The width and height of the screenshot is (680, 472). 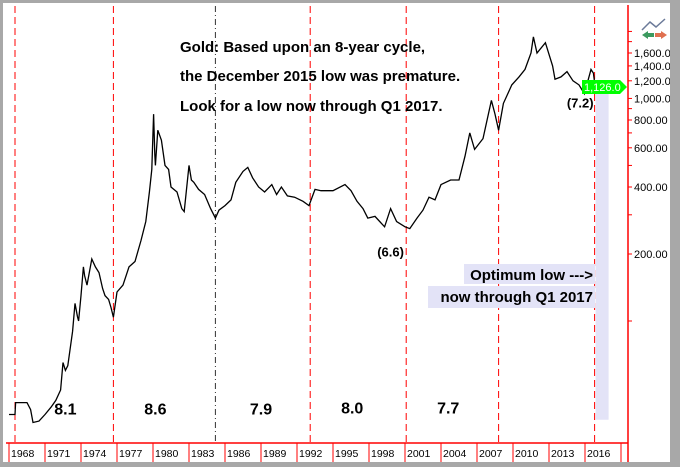 What do you see at coordinates (651, 255) in the screenshot?
I see `price-tick-label: 200.00` at bounding box center [651, 255].